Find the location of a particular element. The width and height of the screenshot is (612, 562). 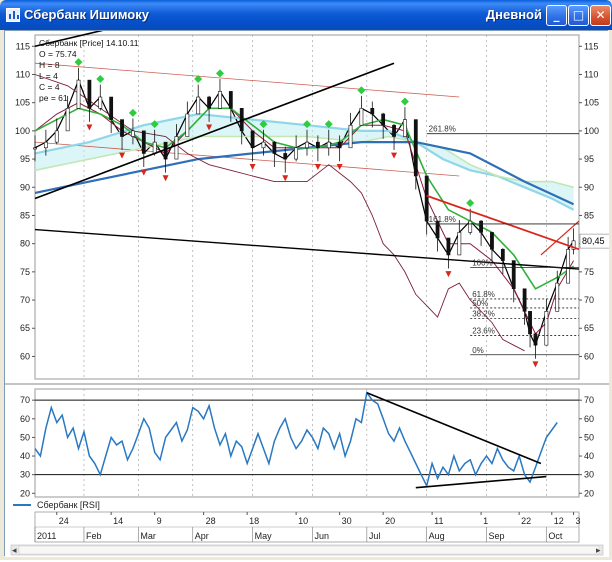

rsi-trendline-down is located at coordinates (454, 428).